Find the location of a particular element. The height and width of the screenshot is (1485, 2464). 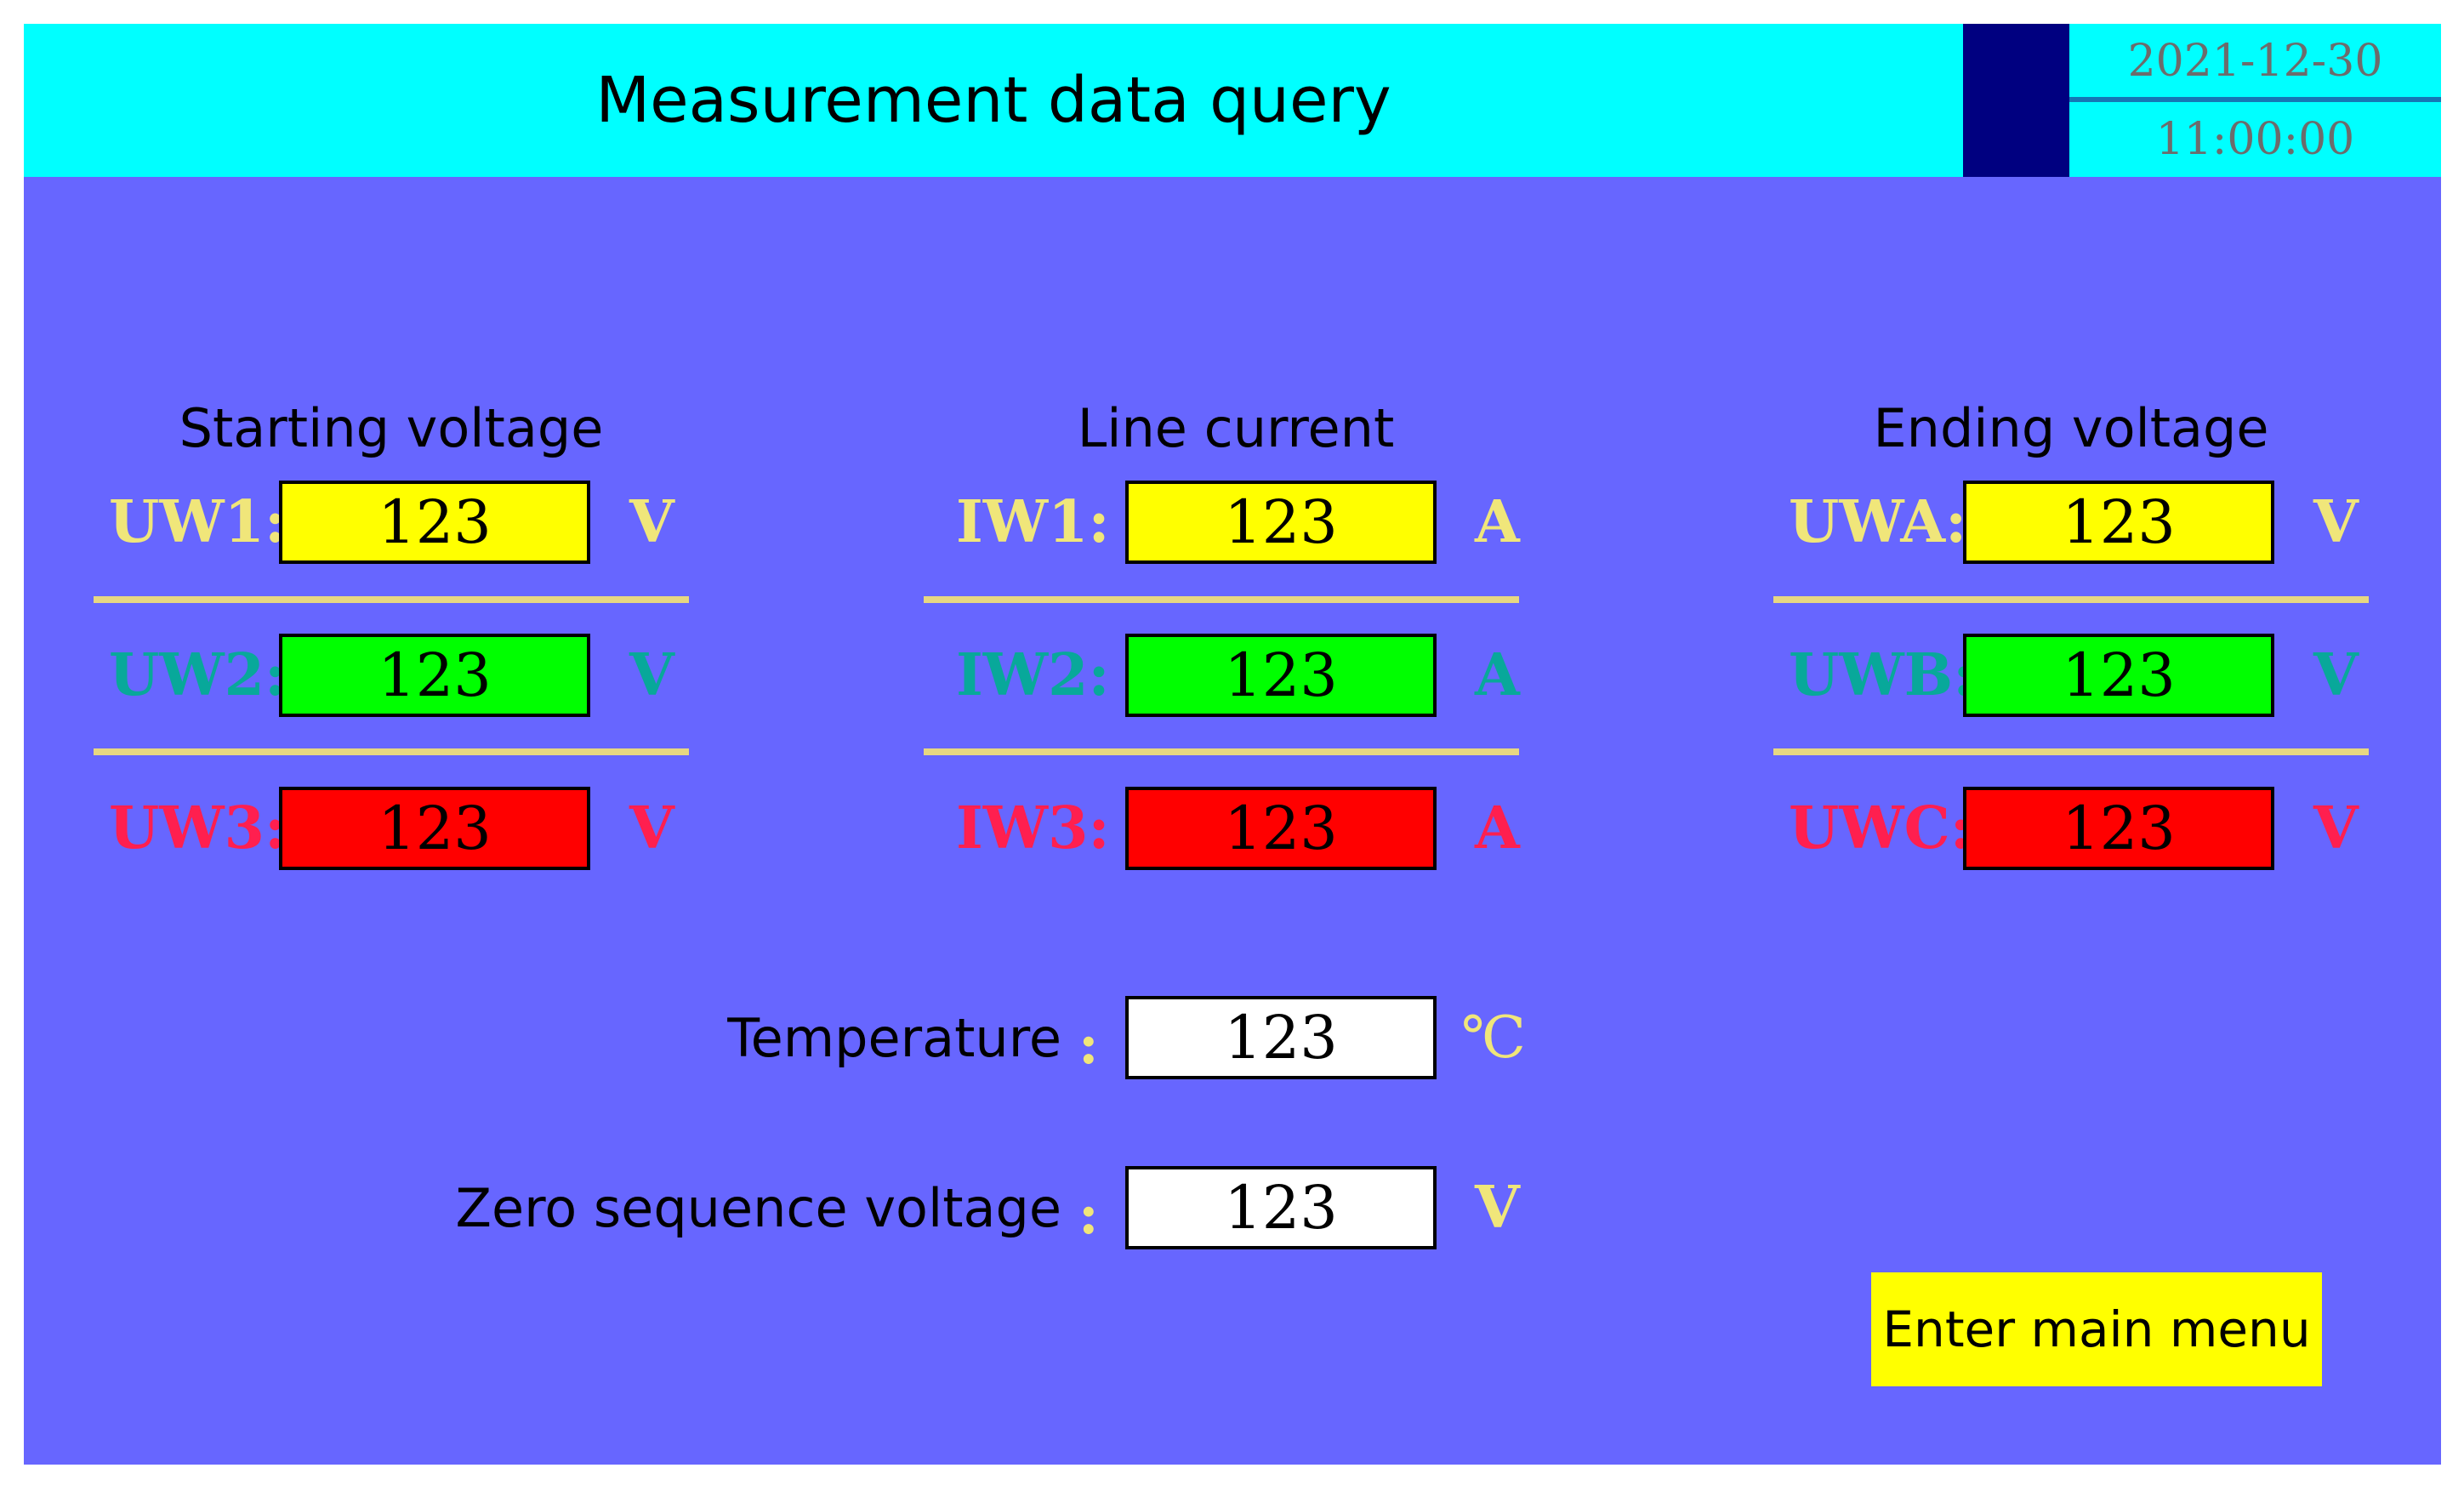

zero-sequence-value: 123 is located at coordinates (1281, 1207).